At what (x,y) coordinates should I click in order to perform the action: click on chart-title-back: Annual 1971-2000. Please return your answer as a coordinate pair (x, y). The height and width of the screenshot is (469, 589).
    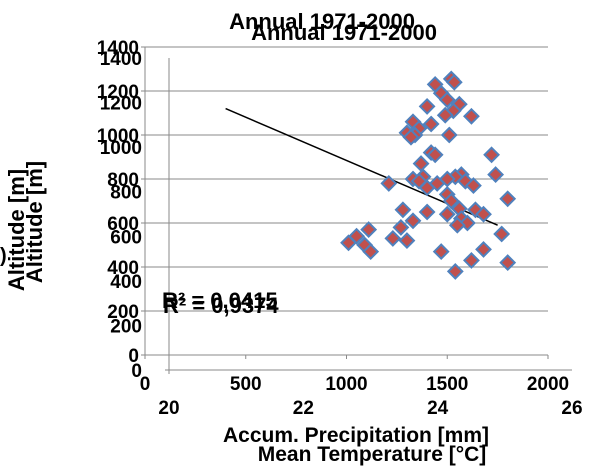
    Looking at the image, I should click on (322, 21).